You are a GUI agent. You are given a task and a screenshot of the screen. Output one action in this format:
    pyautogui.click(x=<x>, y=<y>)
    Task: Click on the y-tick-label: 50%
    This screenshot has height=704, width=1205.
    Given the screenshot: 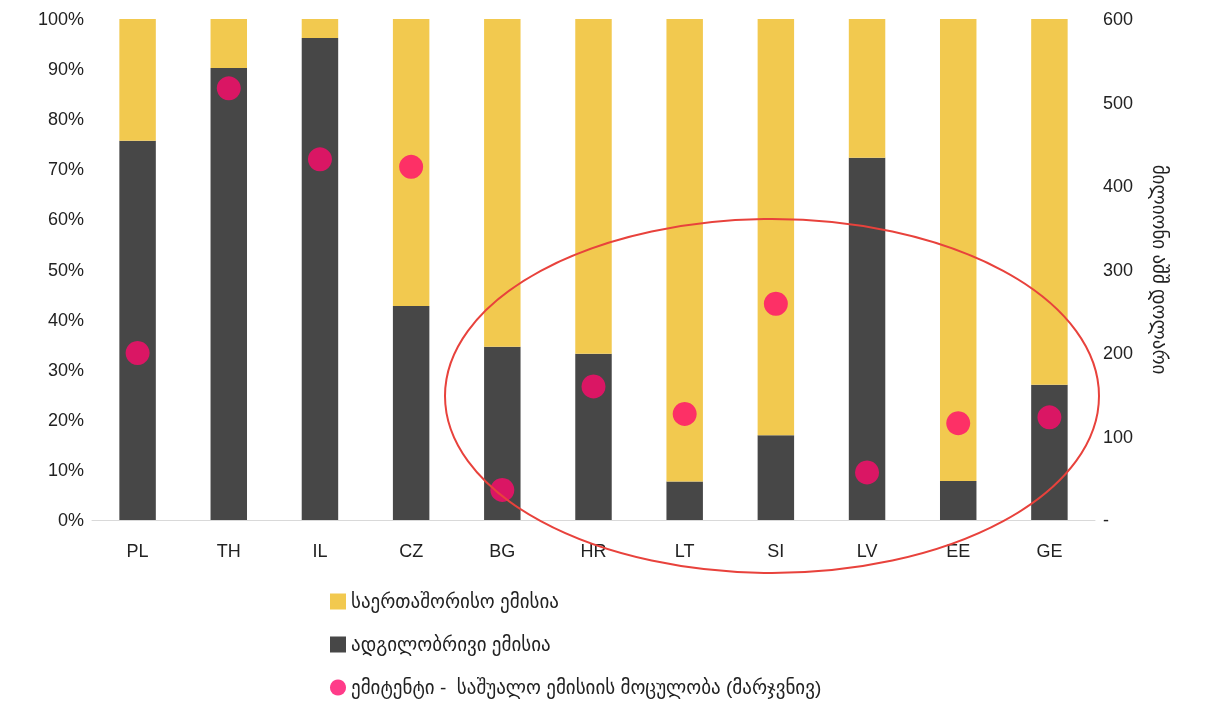 What is the action you would take?
    pyautogui.click(x=65, y=269)
    